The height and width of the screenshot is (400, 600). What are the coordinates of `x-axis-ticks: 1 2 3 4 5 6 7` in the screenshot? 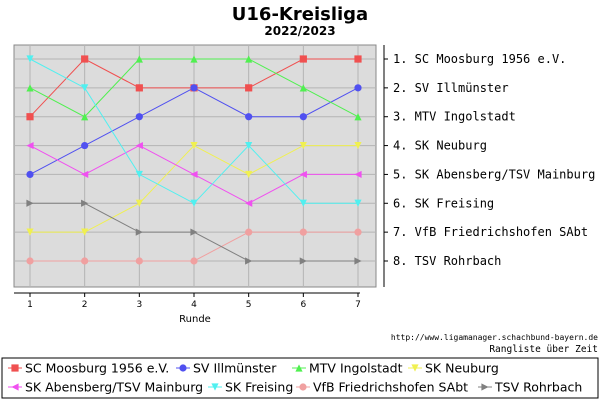 It's located at (194, 301).